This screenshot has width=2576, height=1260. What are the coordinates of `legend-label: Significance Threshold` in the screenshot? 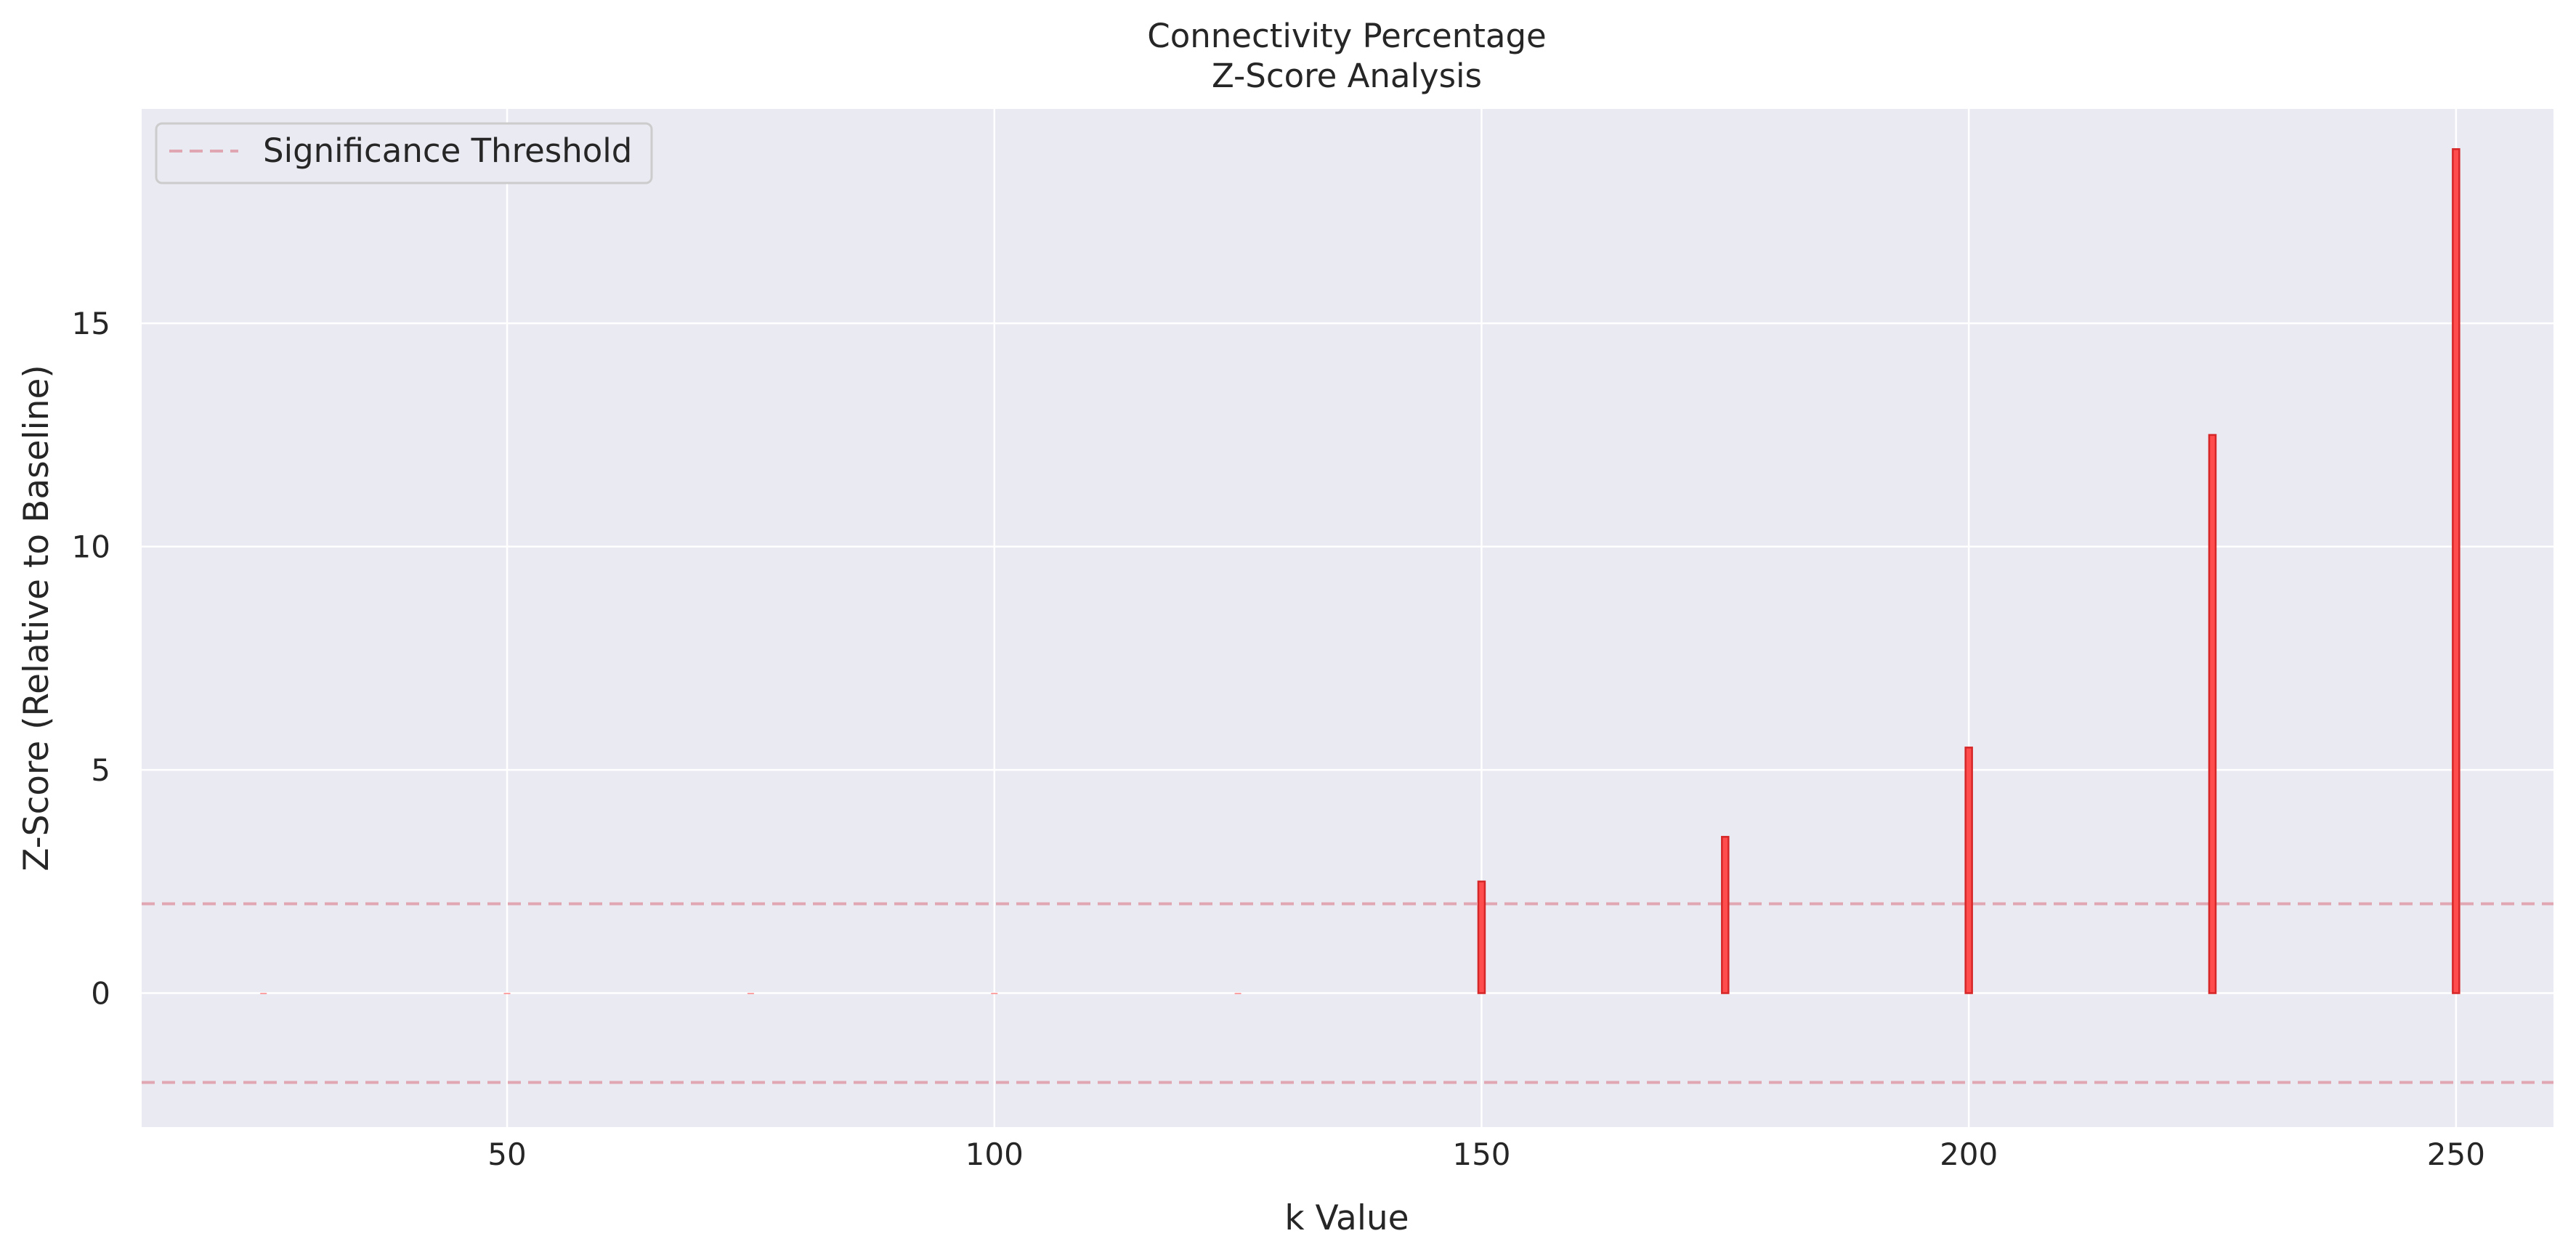 It's located at (447, 150).